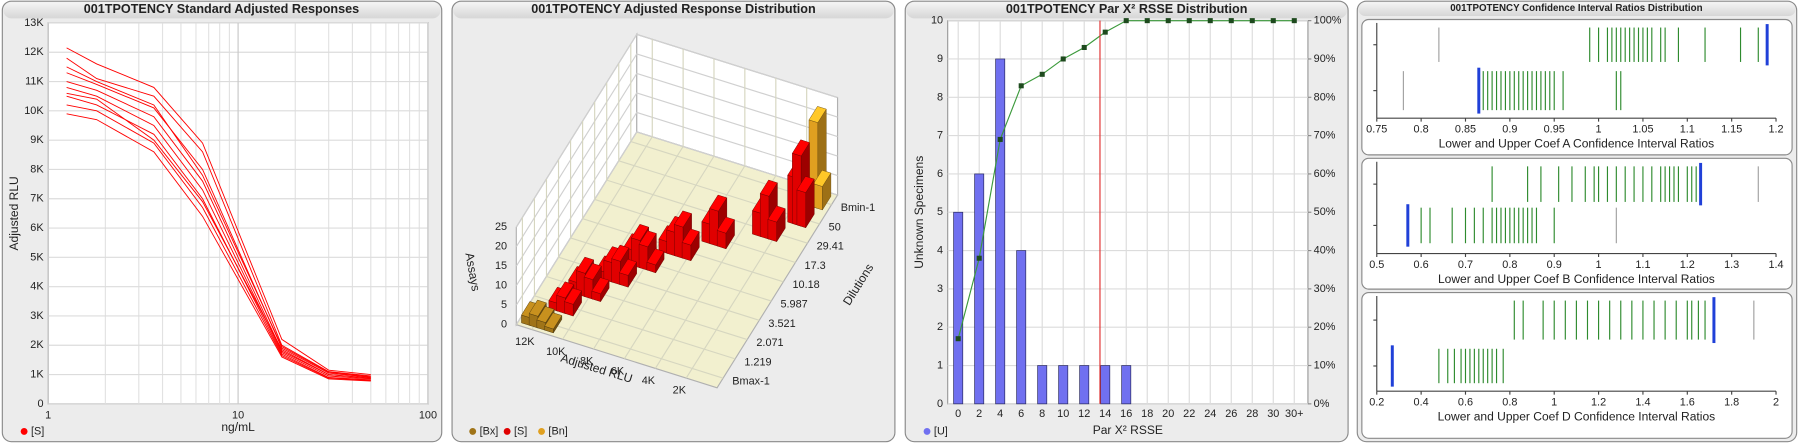 The height and width of the screenshot is (444, 1799). What do you see at coordinates (937, 21) in the screenshot?
I see `y-tick-label: 10` at bounding box center [937, 21].